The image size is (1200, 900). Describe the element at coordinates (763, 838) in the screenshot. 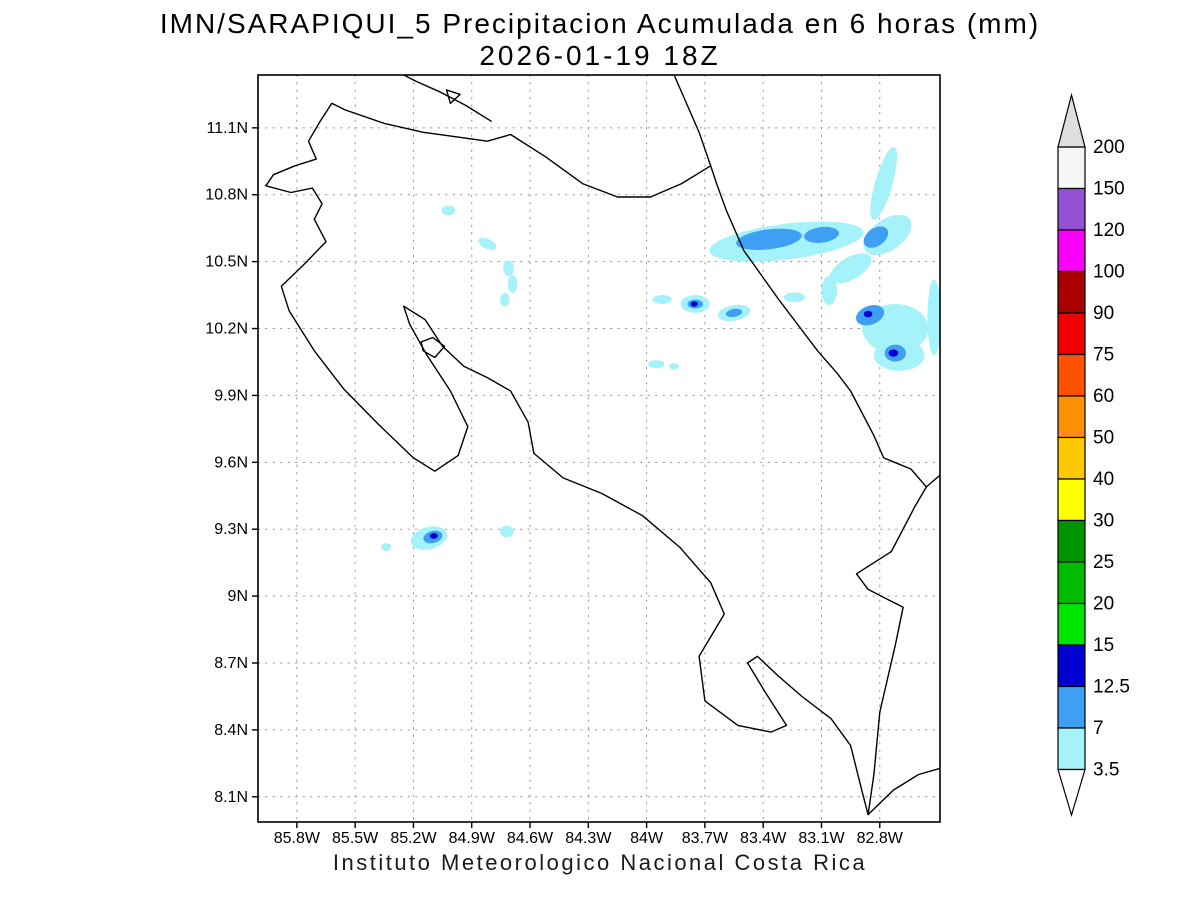

I see `x-tick-label: 83.4W` at that location.